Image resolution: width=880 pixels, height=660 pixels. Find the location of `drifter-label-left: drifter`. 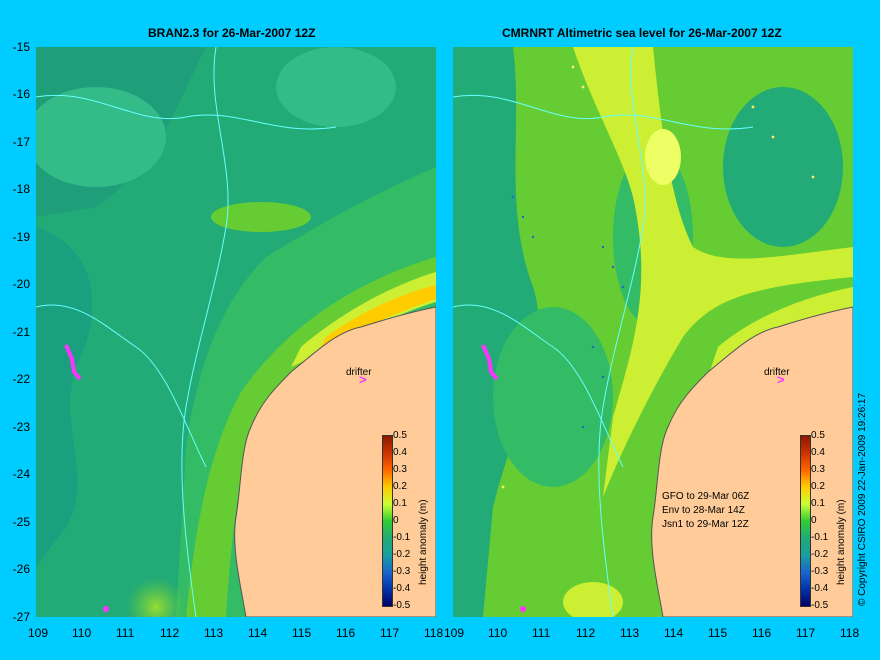

drifter-label-left: drifter is located at coordinates (359, 372).